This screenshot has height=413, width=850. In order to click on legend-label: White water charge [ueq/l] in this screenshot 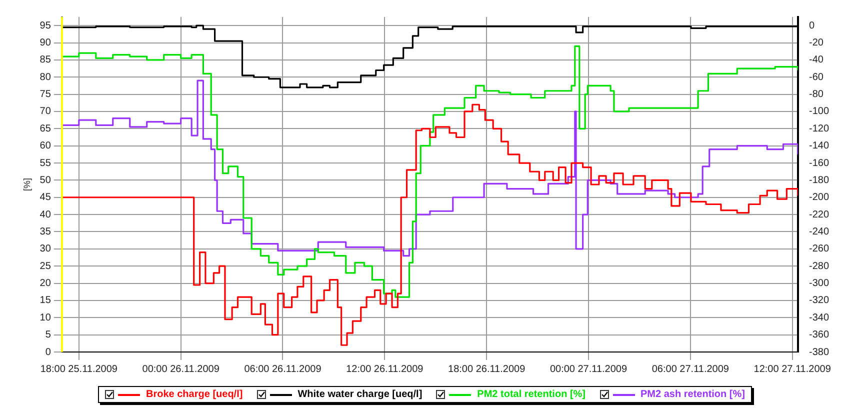, I will do `click(360, 394)`.